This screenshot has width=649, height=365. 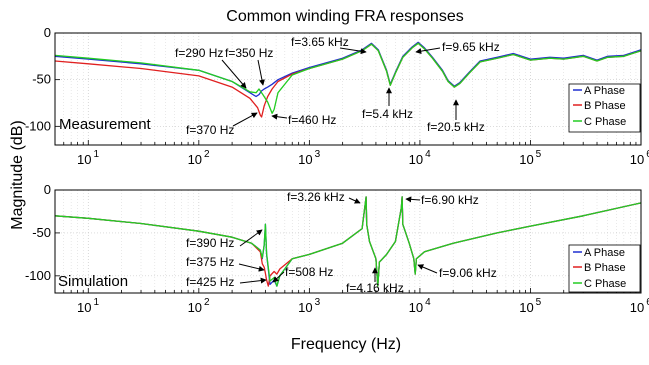 I want to click on annotation-label: f=290 Hz, so click(x=199, y=53).